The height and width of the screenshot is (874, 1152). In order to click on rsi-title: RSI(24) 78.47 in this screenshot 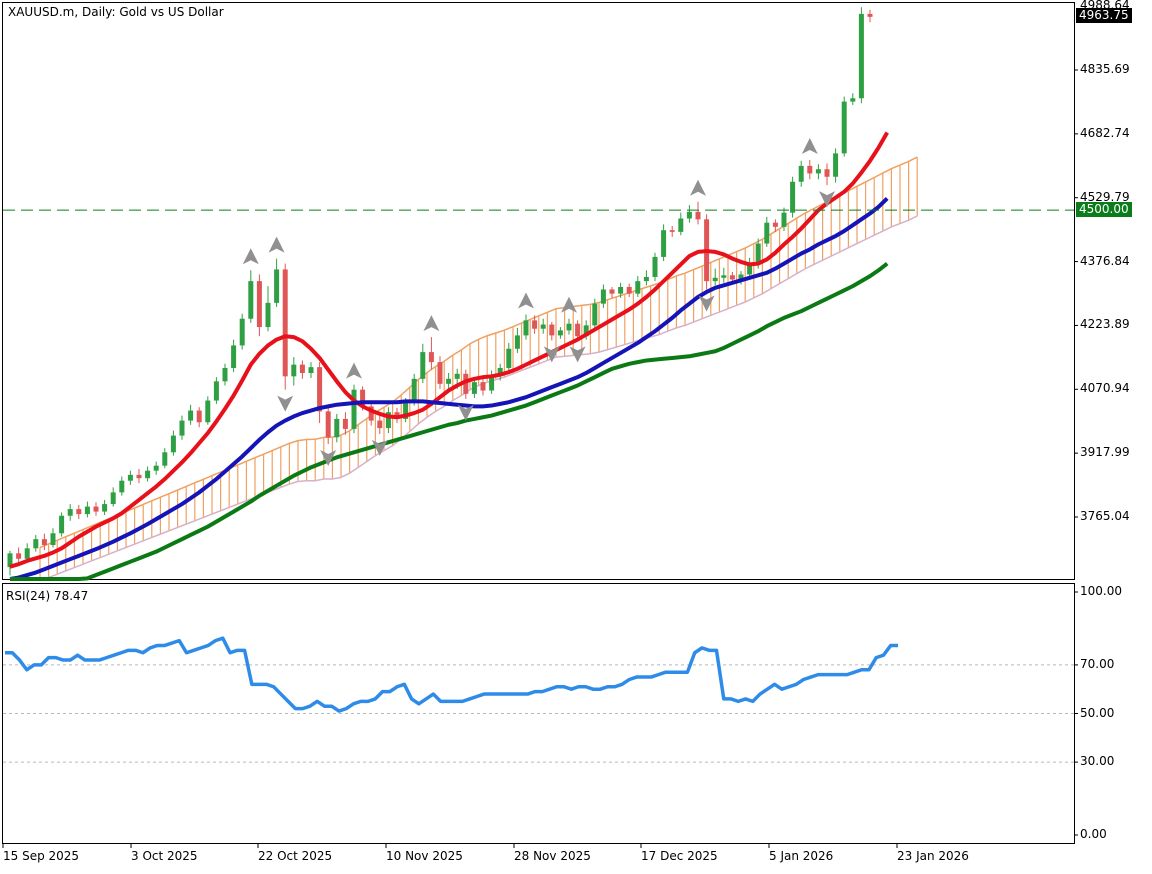, I will do `click(47, 596)`.